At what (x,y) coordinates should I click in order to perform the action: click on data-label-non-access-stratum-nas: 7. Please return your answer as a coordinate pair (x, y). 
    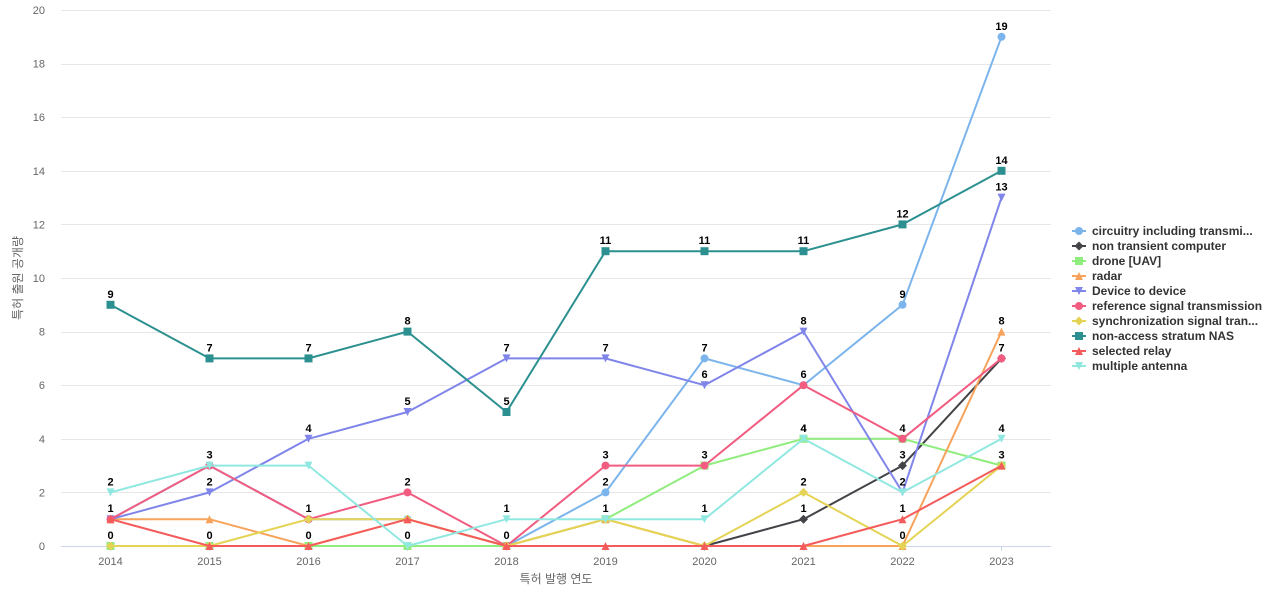
    Looking at the image, I should click on (308, 348).